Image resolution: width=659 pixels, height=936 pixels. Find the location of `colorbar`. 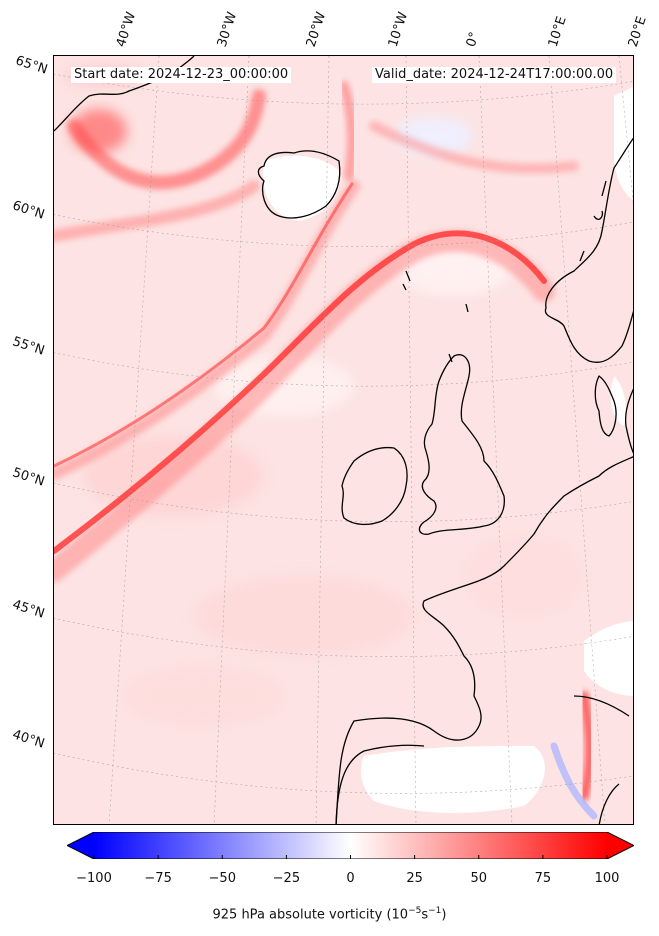

colorbar is located at coordinates (350, 845).